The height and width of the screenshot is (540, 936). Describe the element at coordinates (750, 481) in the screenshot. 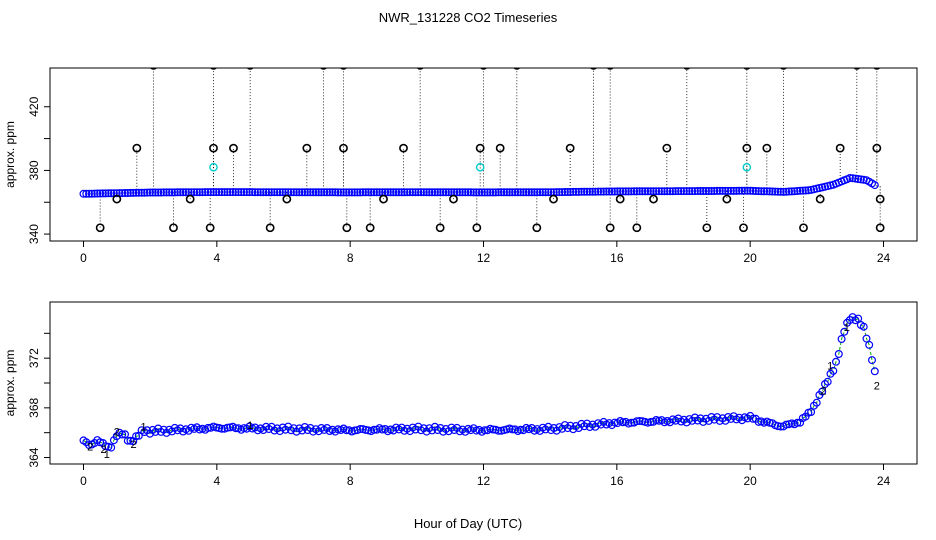

I see `x-tick-label: 20` at that location.